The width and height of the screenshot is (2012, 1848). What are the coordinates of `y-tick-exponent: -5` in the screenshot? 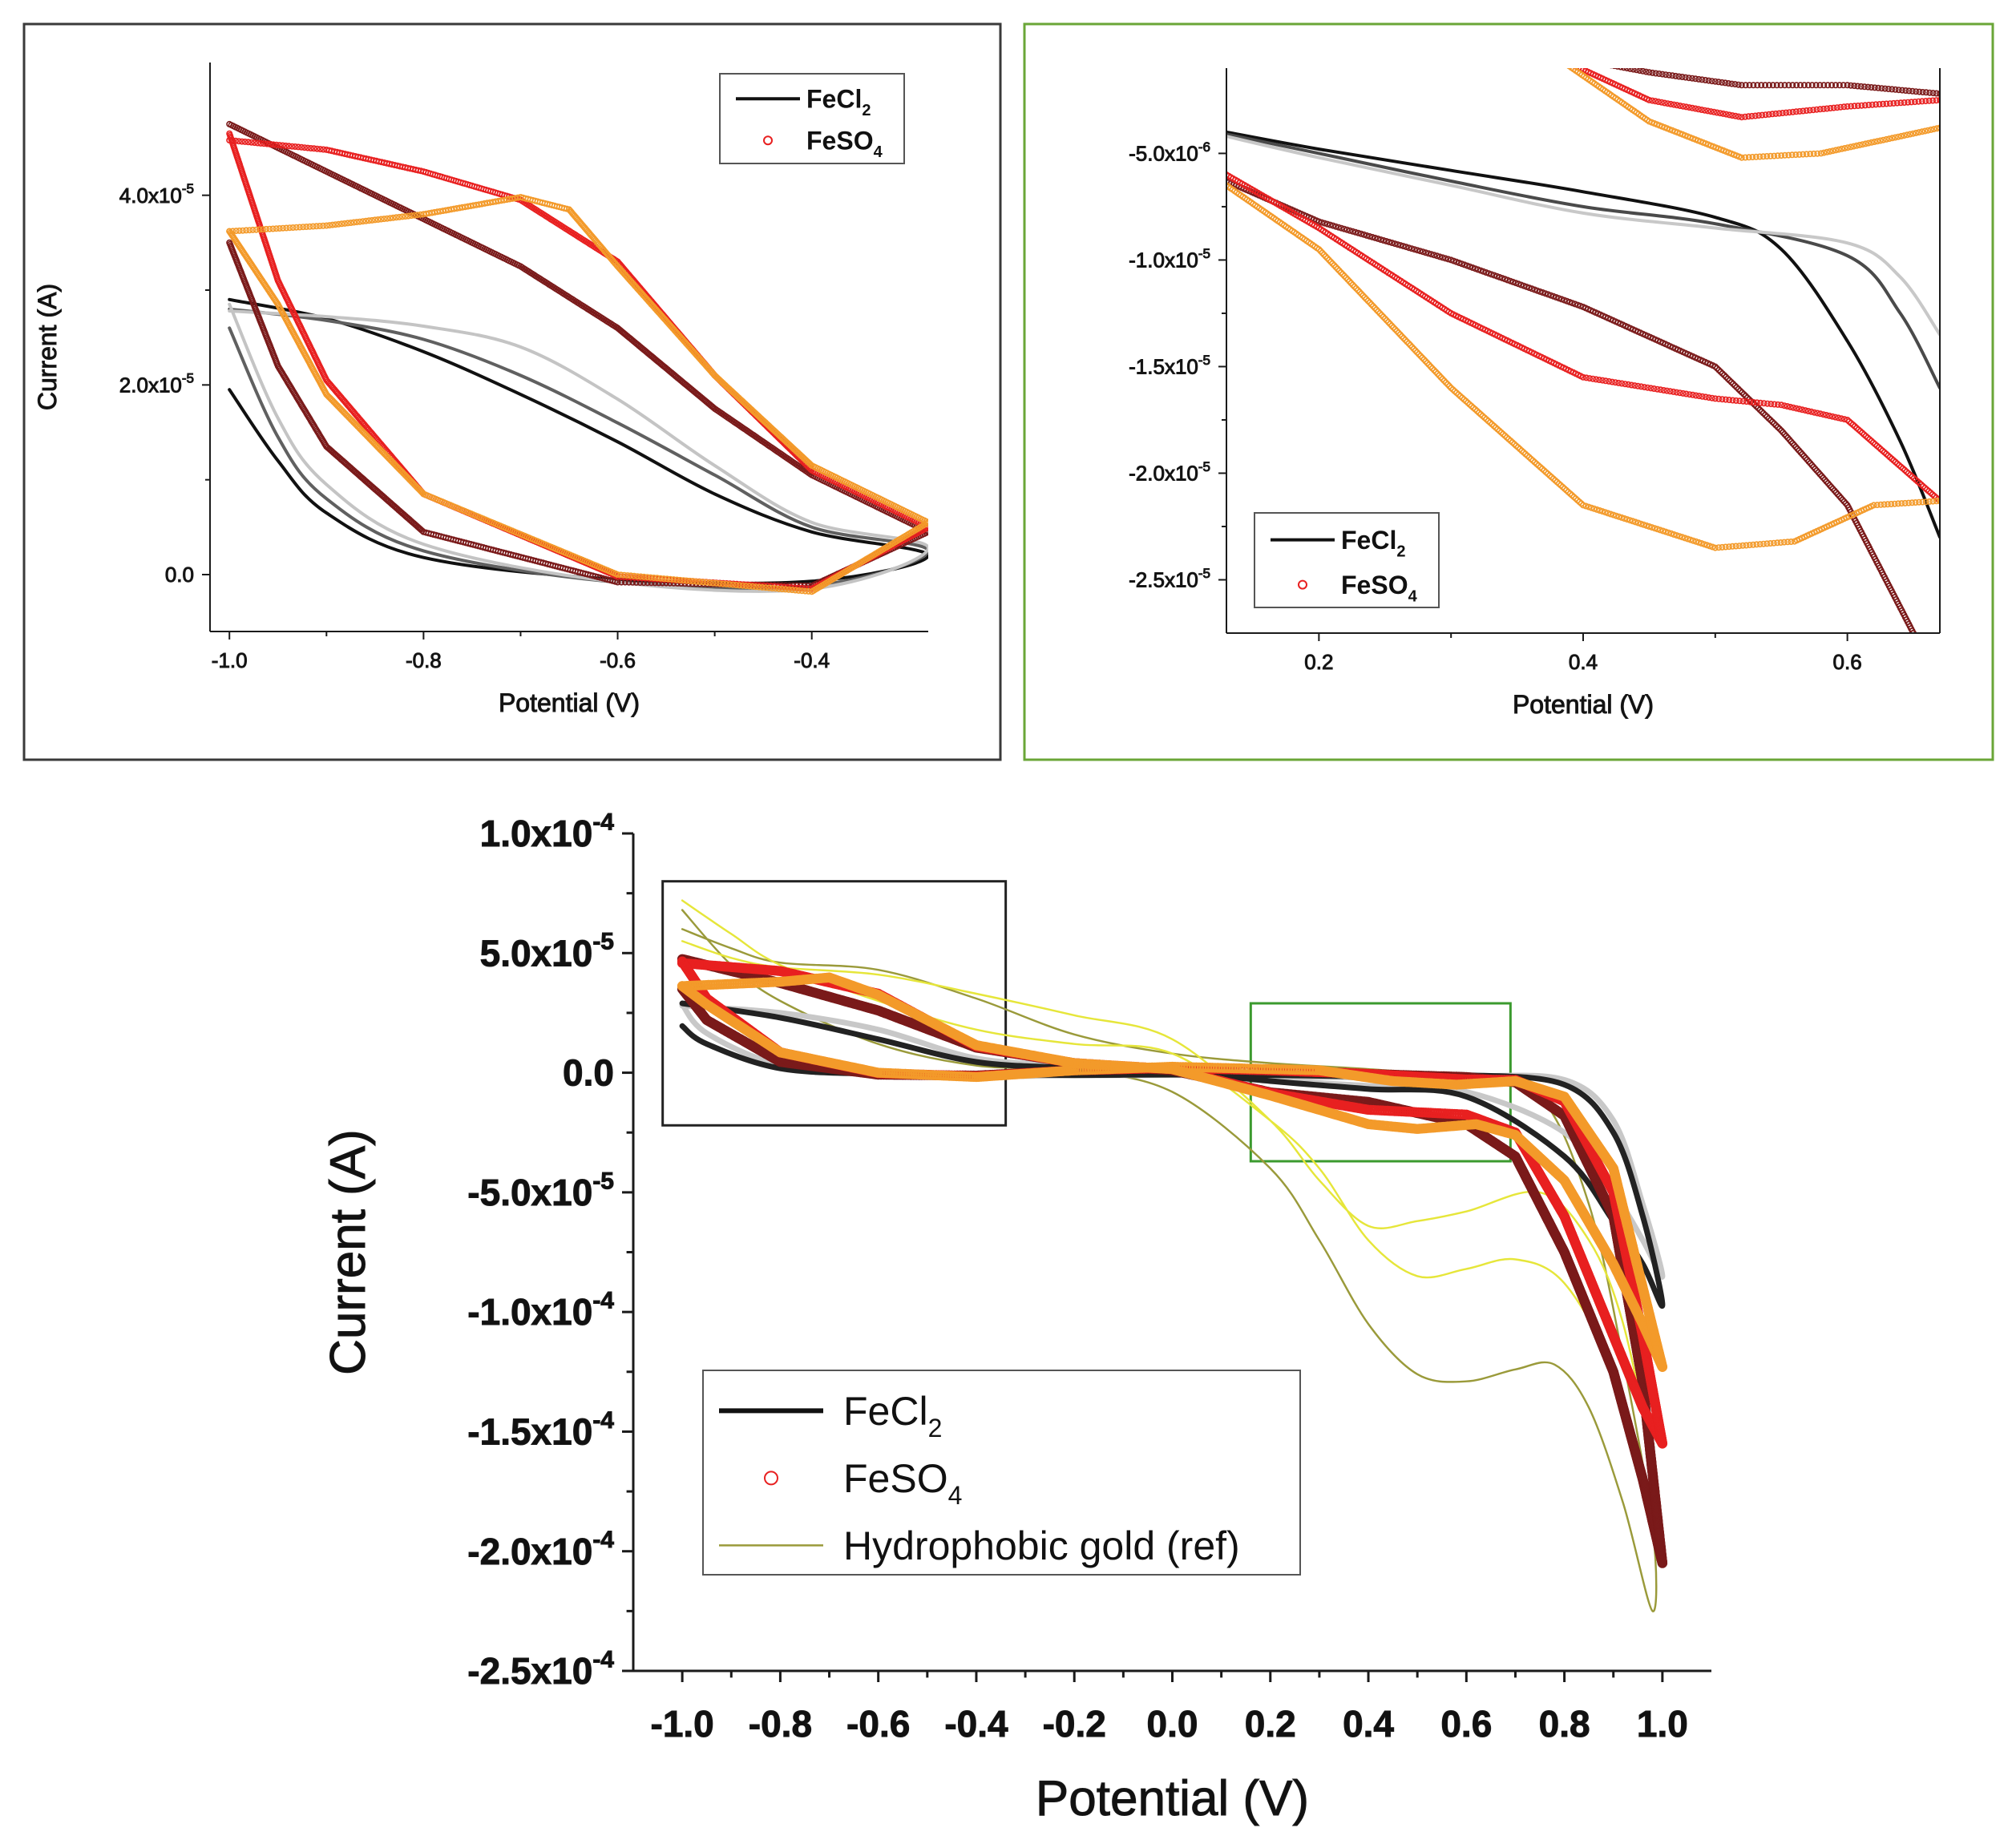 It's located at (188, 378).